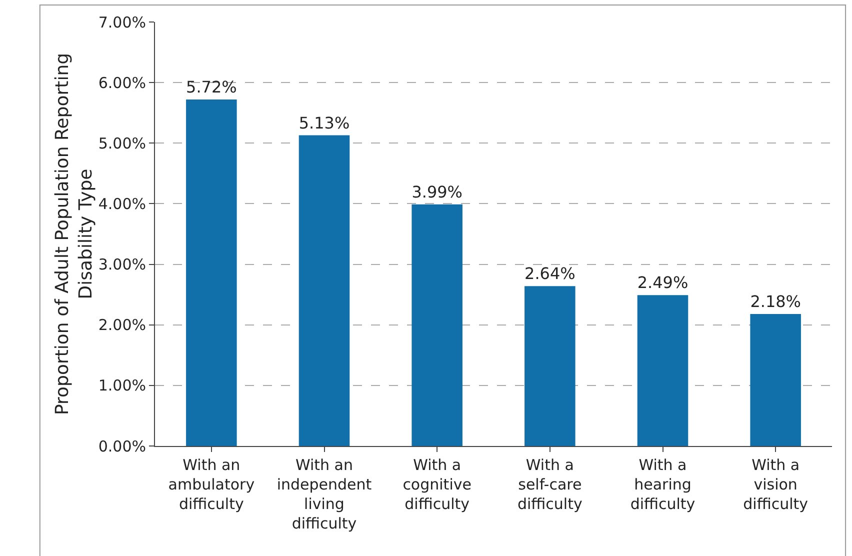 The height and width of the screenshot is (556, 852). Describe the element at coordinates (324, 122) in the screenshot. I see `data-label: 5.13%` at that location.